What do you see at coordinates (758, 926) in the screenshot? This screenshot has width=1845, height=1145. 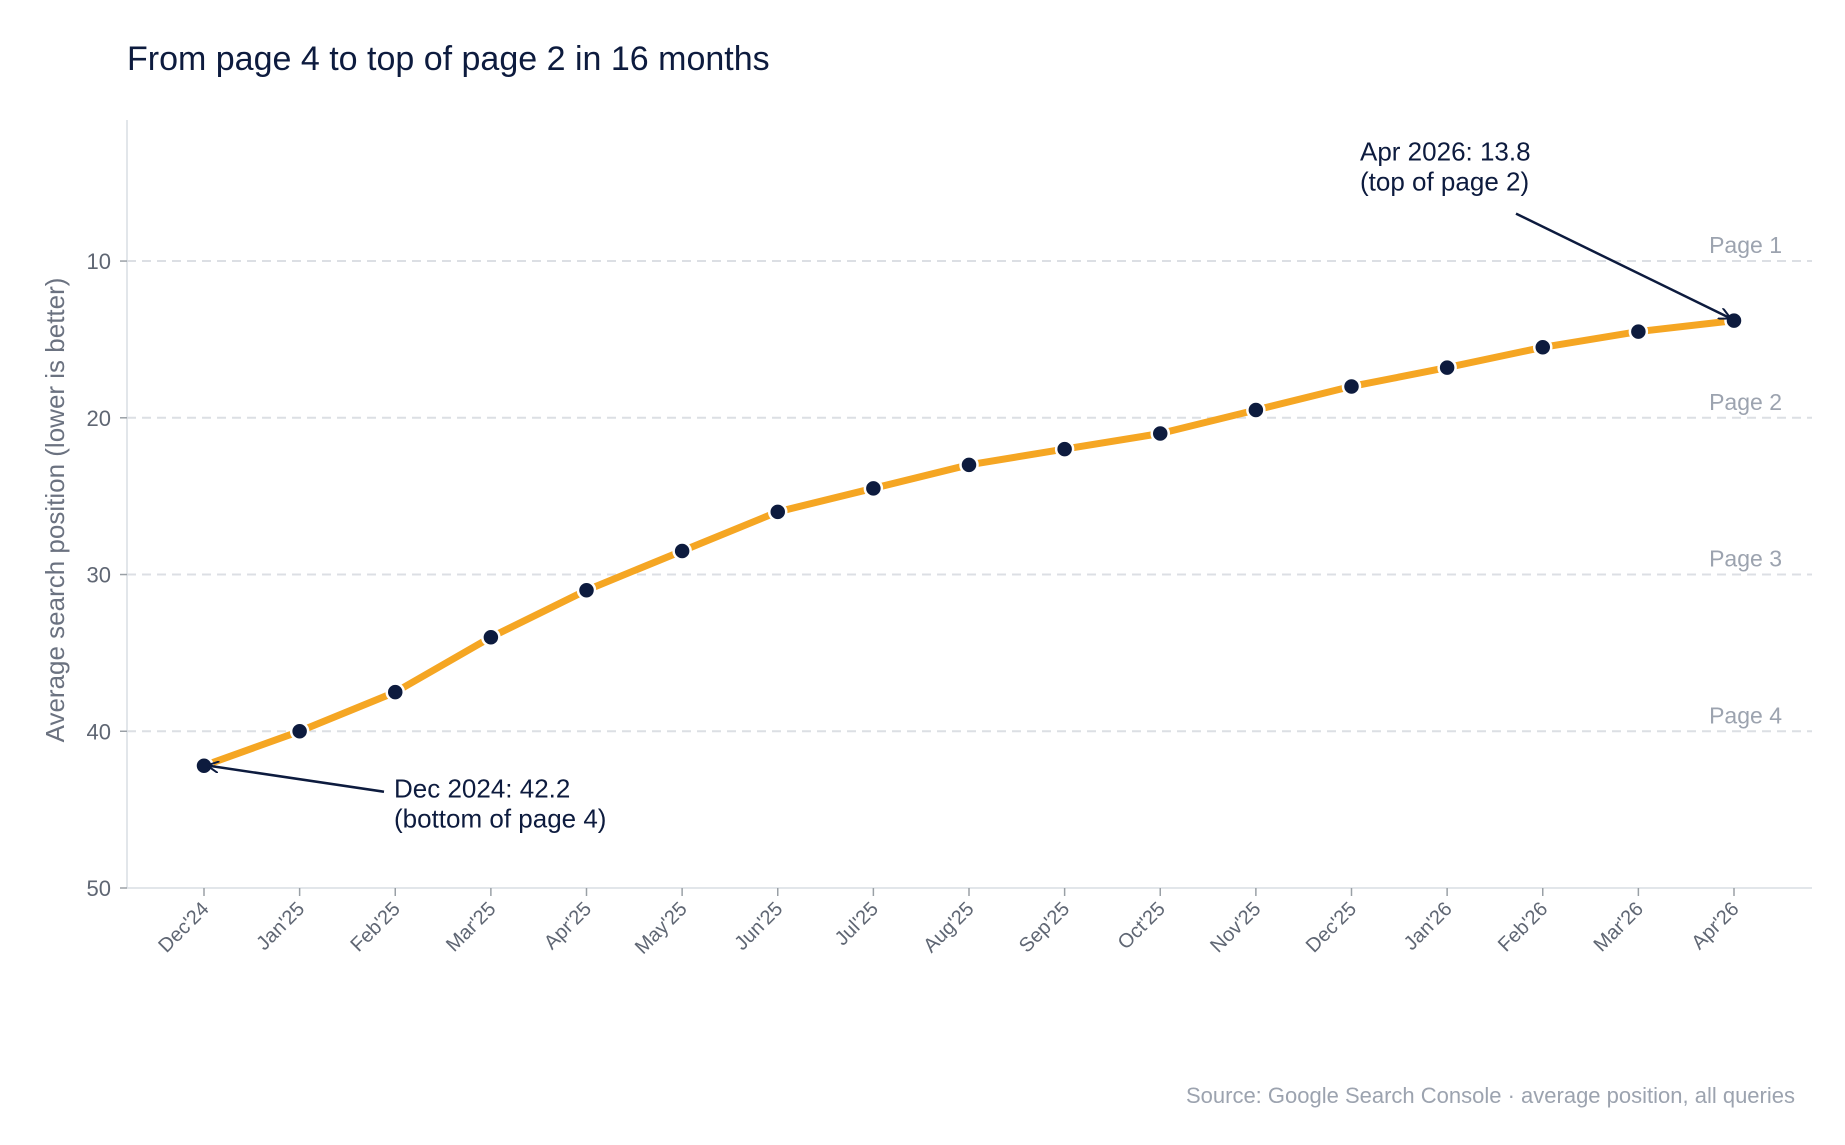 I see `x-tick-label: Jun'25` at bounding box center [758, 926].